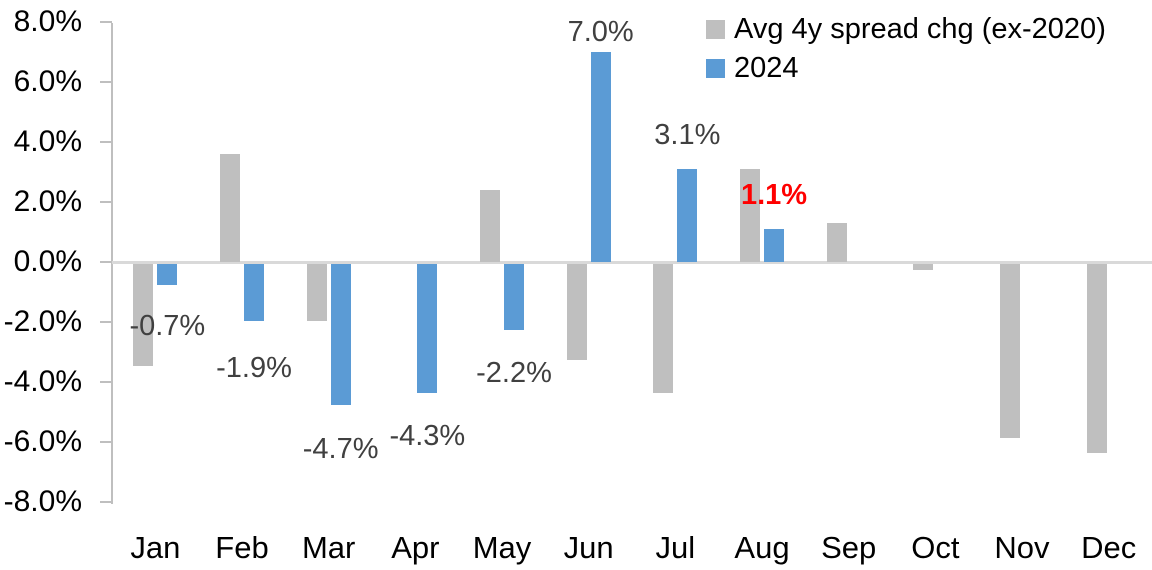  What do you see at coordinates (340, 449) in the screenshot?
I see `data-label-mar: -4.7%` at bounding box center [340, 449].